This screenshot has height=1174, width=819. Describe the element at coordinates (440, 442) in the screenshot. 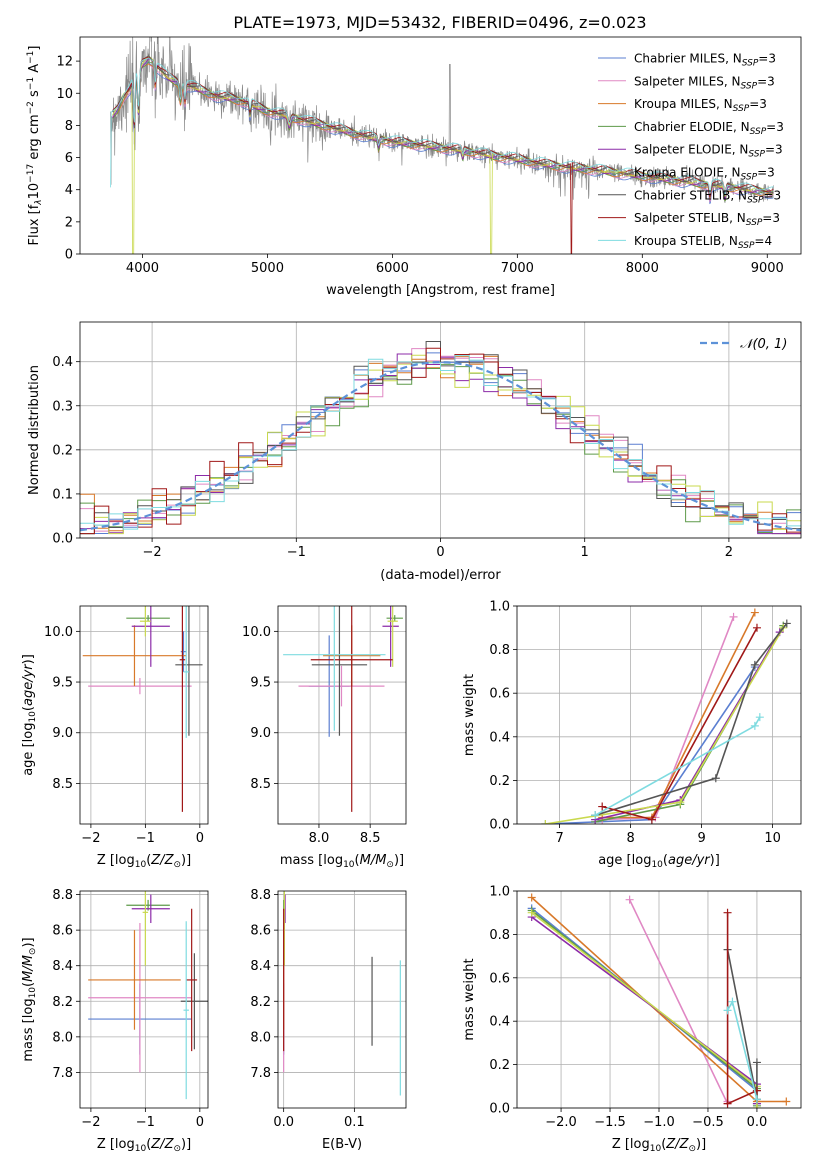

I see `residual-hist-kroupa-stelib` at that location.